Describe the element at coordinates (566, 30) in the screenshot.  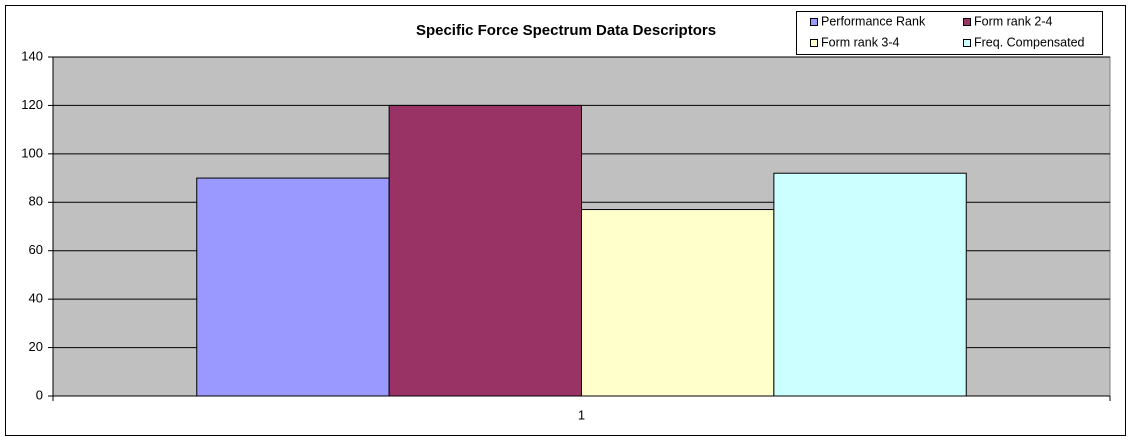
I see `chart-title: Specific Force Spectrum Data Descriptors` at that location.